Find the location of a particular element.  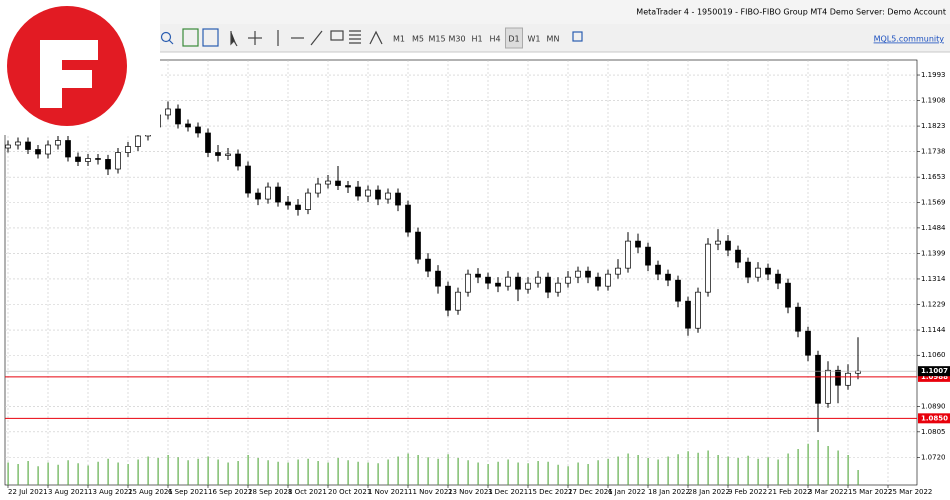

timeframe-button: W1 is located at coordinates (534, 39).